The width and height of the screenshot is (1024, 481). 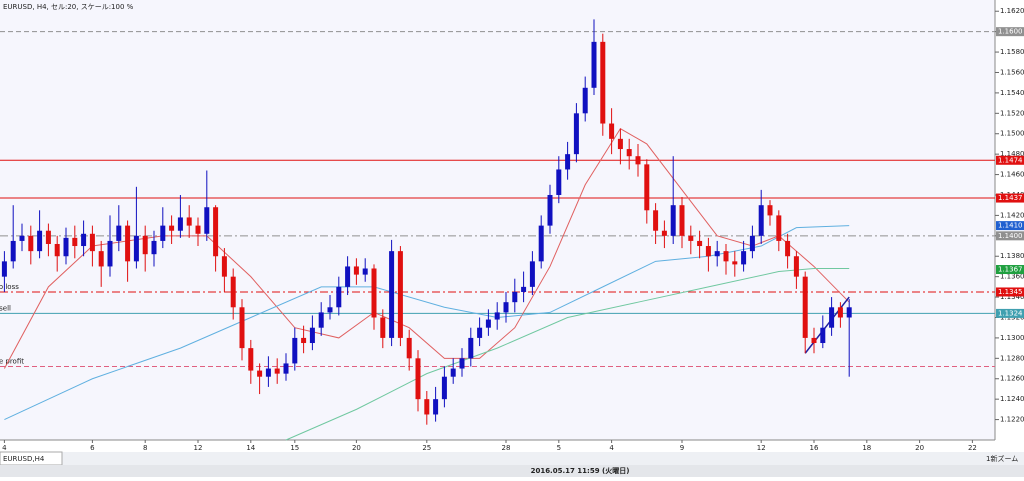 I want to click on x-tick-label: 22, so click(x=972, y=448).